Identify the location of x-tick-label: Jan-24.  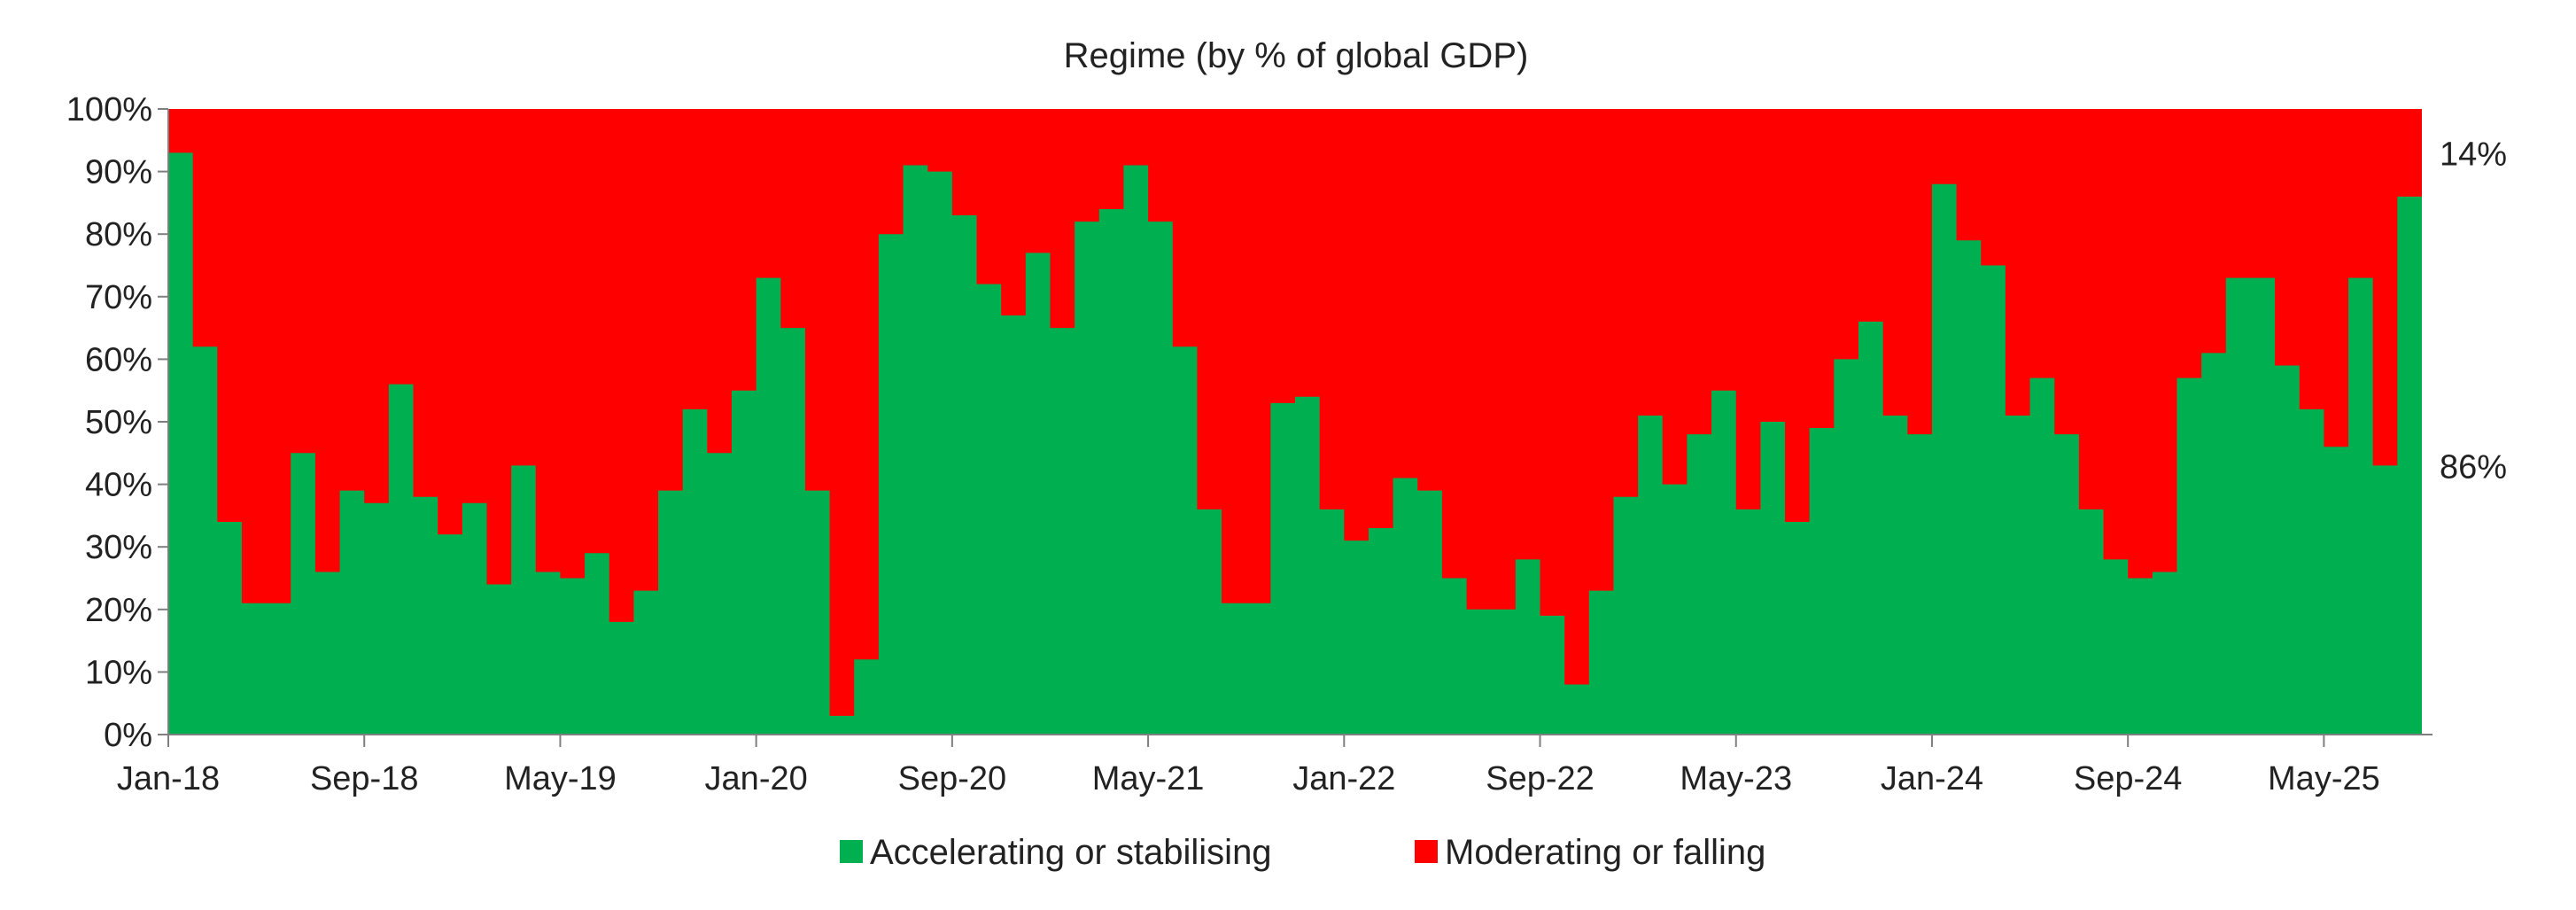
(1932, 778).